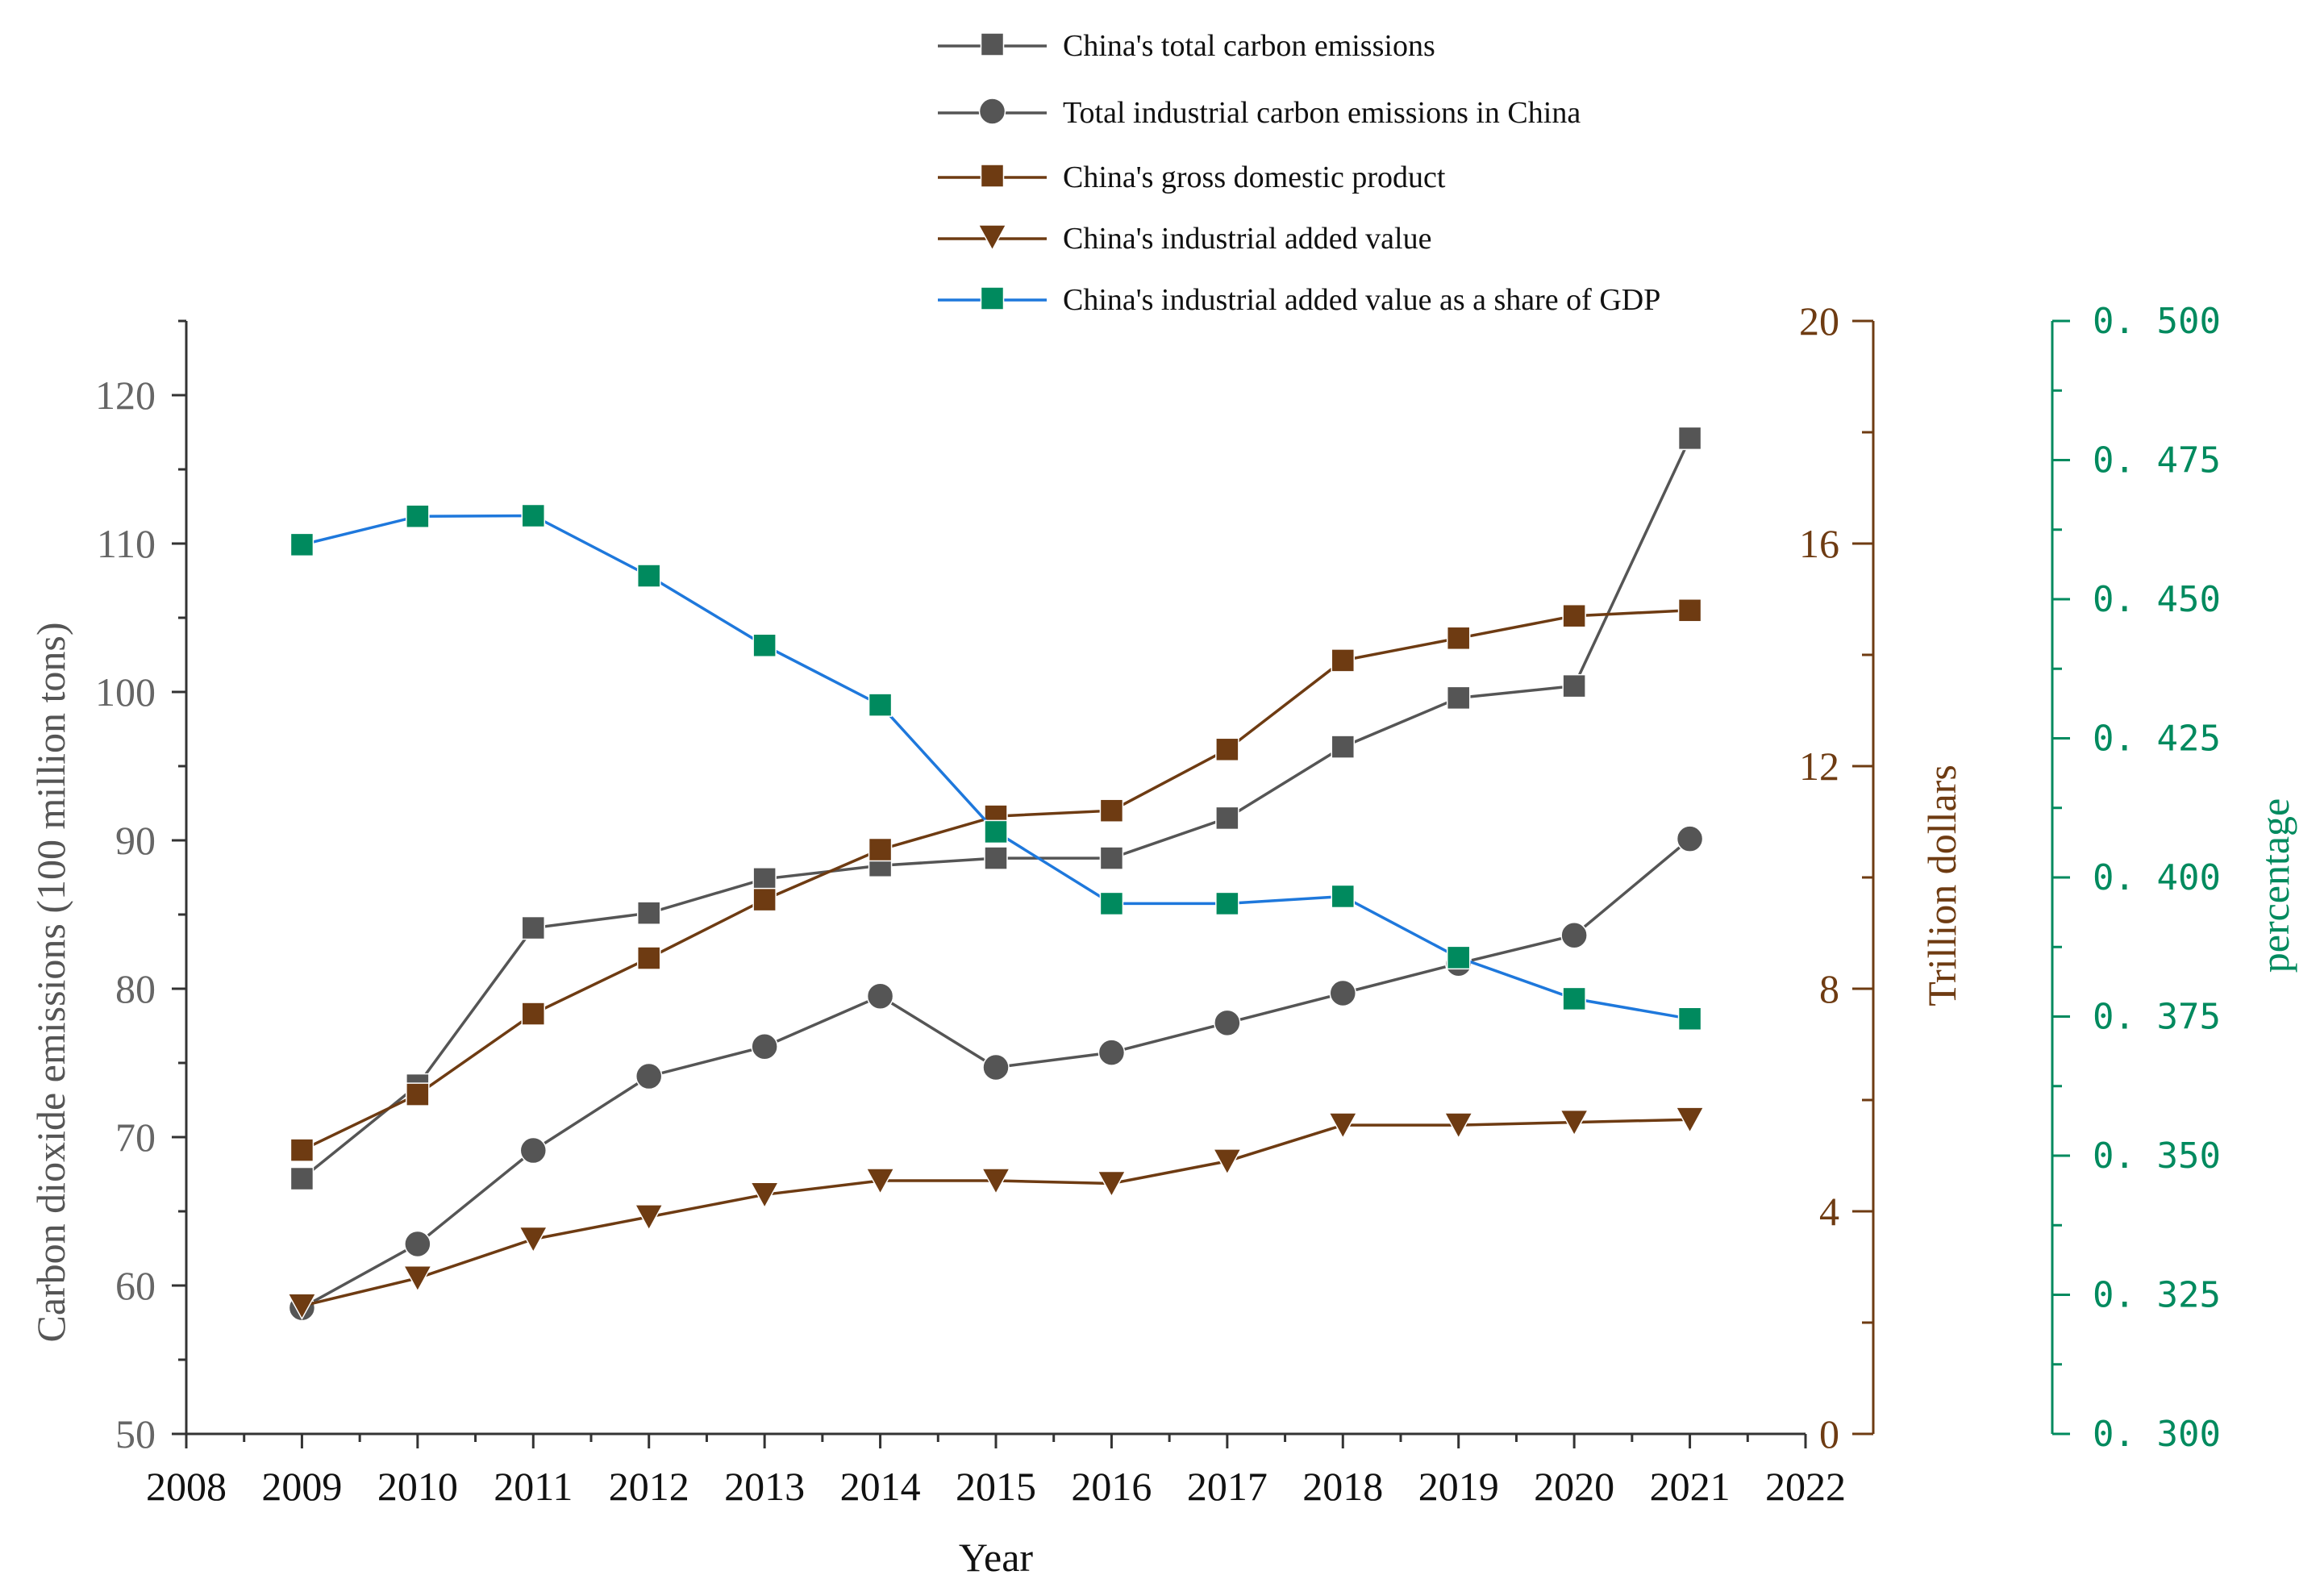  I want to click on x-axis-tick-label: 2013, so click(764, 1486).